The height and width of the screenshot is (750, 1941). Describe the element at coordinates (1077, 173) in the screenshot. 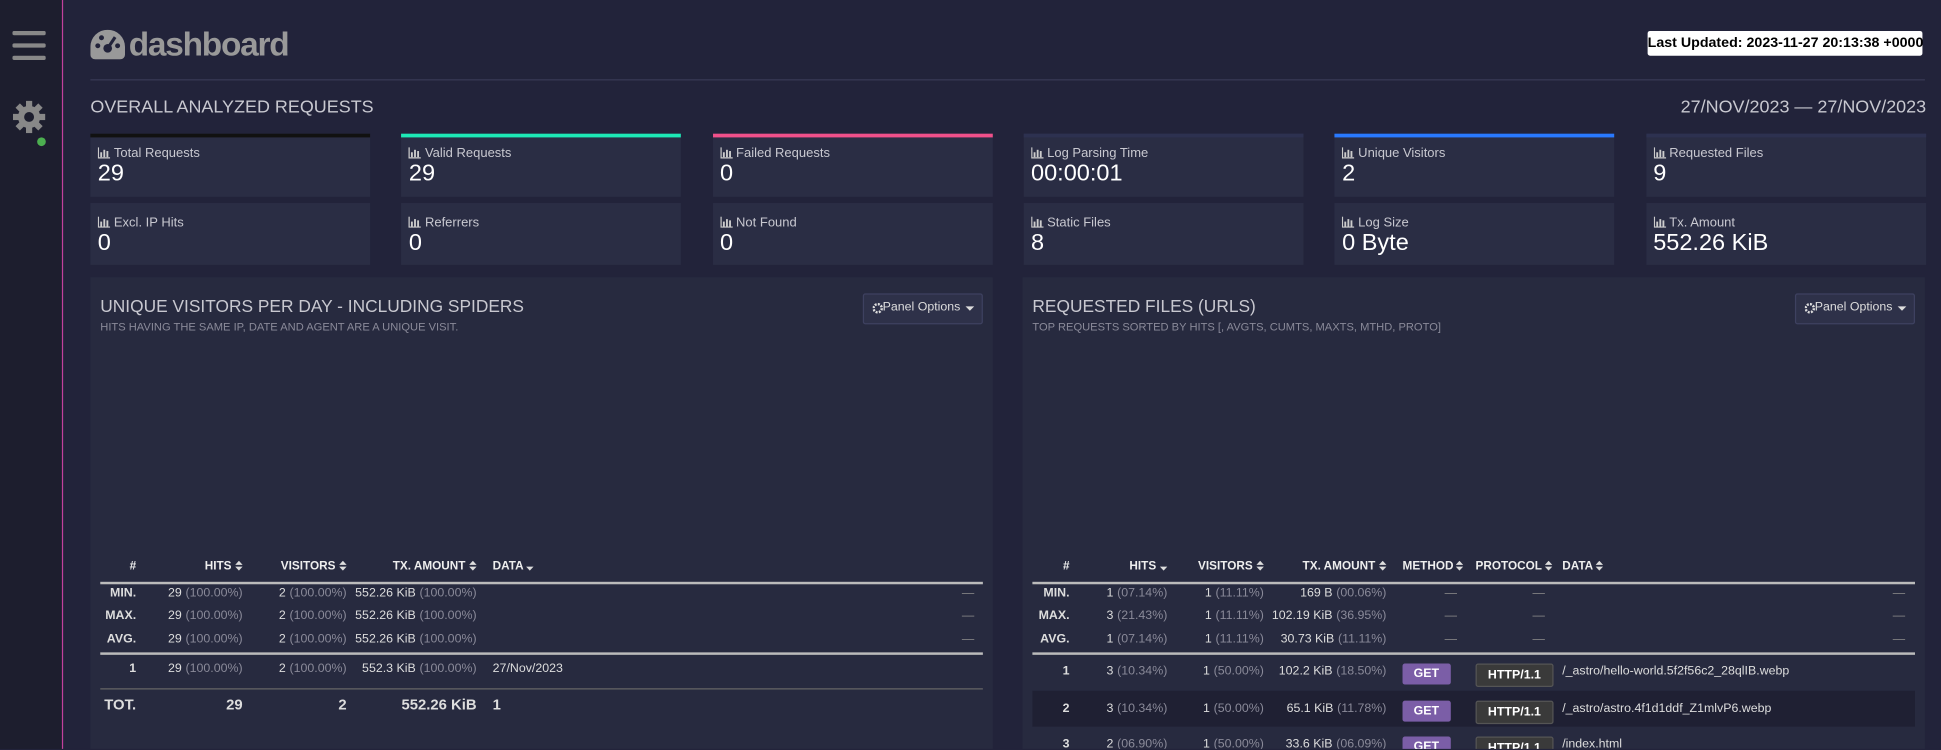

I see `metric-value: 00:00:01` at that location.